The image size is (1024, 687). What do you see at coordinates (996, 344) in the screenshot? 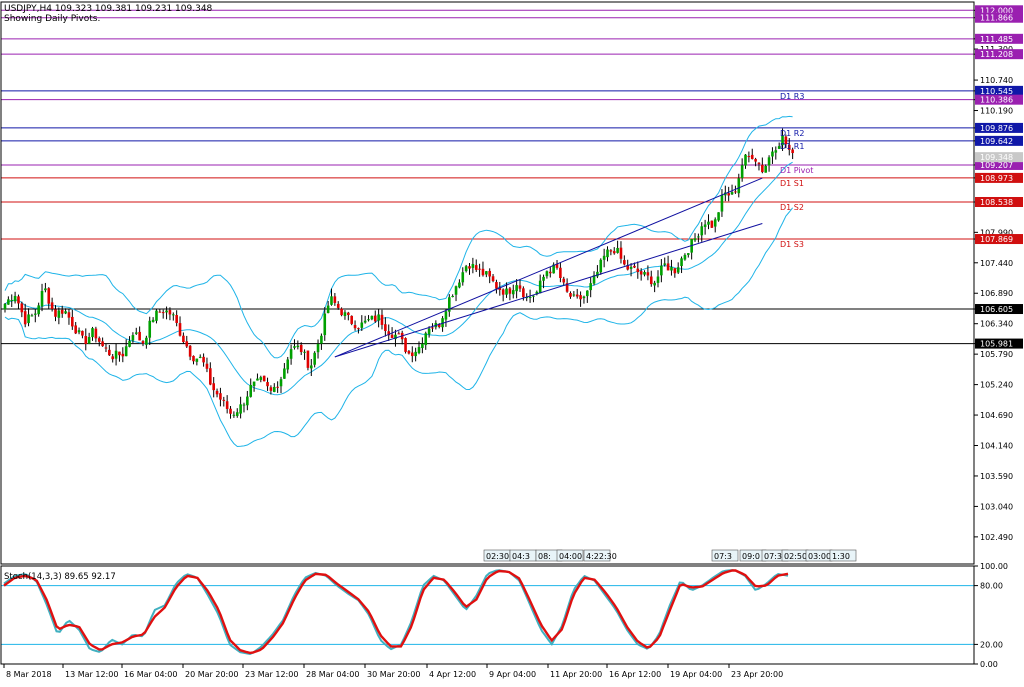
I see `price-level-label: 105.981` at bounding box center [996, 344].